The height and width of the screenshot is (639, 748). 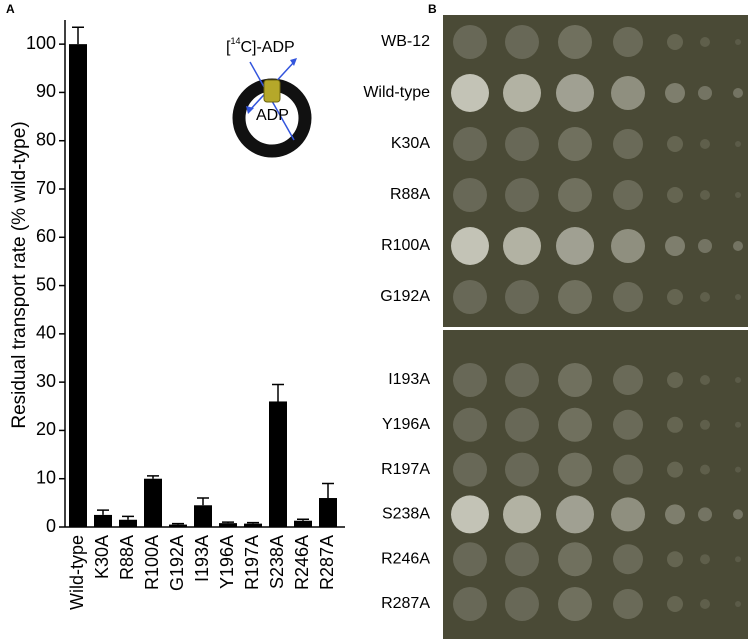 What do you see at coordinates (46, 236) in the screenshot?
I see `y-tick-label: 60` at bounding box center [46, 236].